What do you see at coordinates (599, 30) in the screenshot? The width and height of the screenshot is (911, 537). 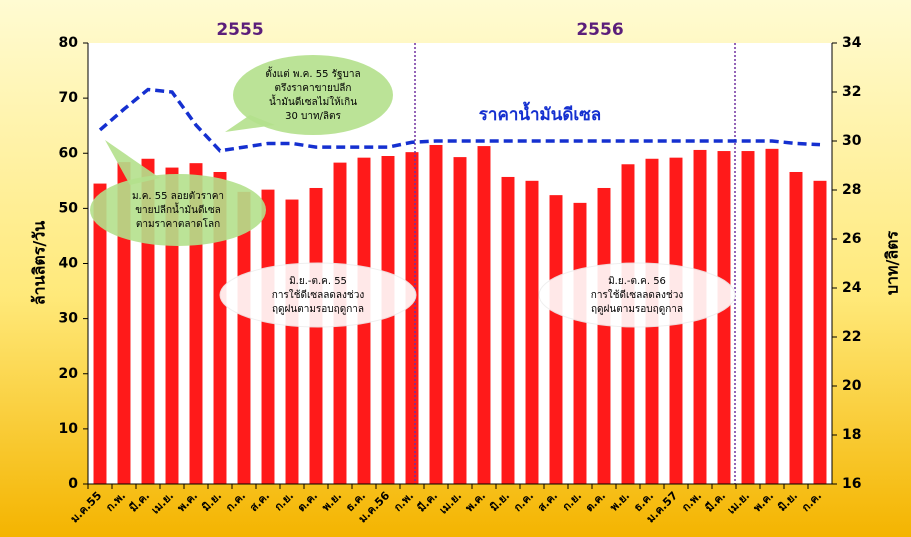 I see `period-label: 2556` at bounding box center [599, 30].